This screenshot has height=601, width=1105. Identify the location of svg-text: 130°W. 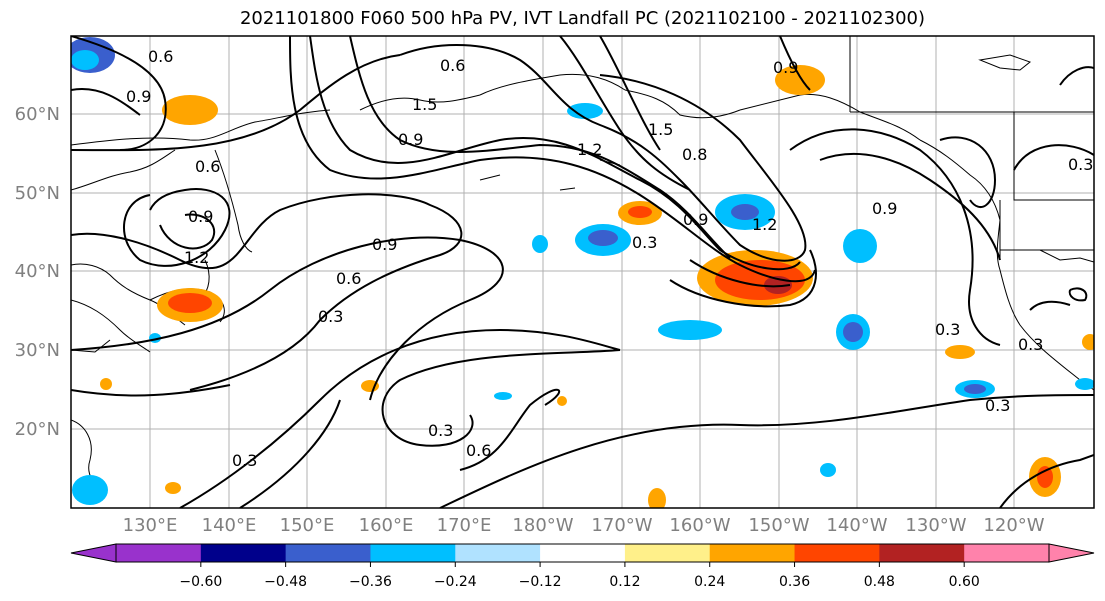
(935, 525).